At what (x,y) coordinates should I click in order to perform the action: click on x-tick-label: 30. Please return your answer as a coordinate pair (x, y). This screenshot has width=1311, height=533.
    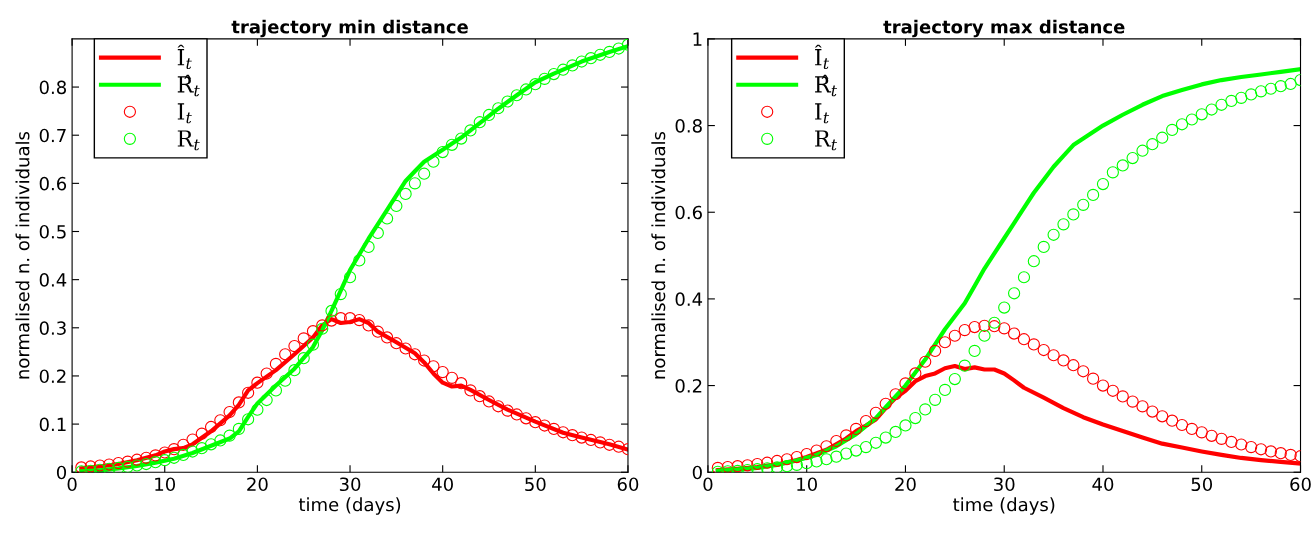
    Looking at the image, I should click on (350, 484).